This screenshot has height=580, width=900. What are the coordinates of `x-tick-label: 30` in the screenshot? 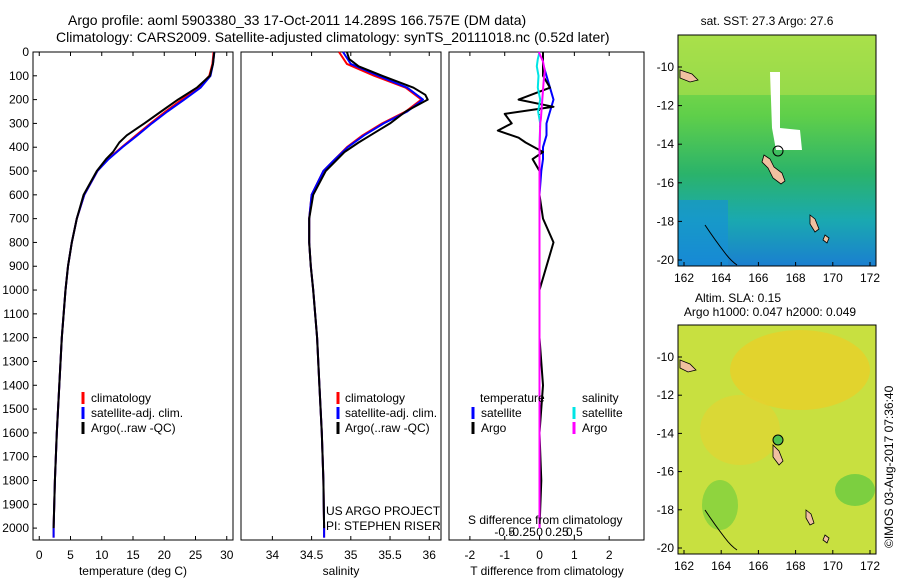 It's located at (227, 555).